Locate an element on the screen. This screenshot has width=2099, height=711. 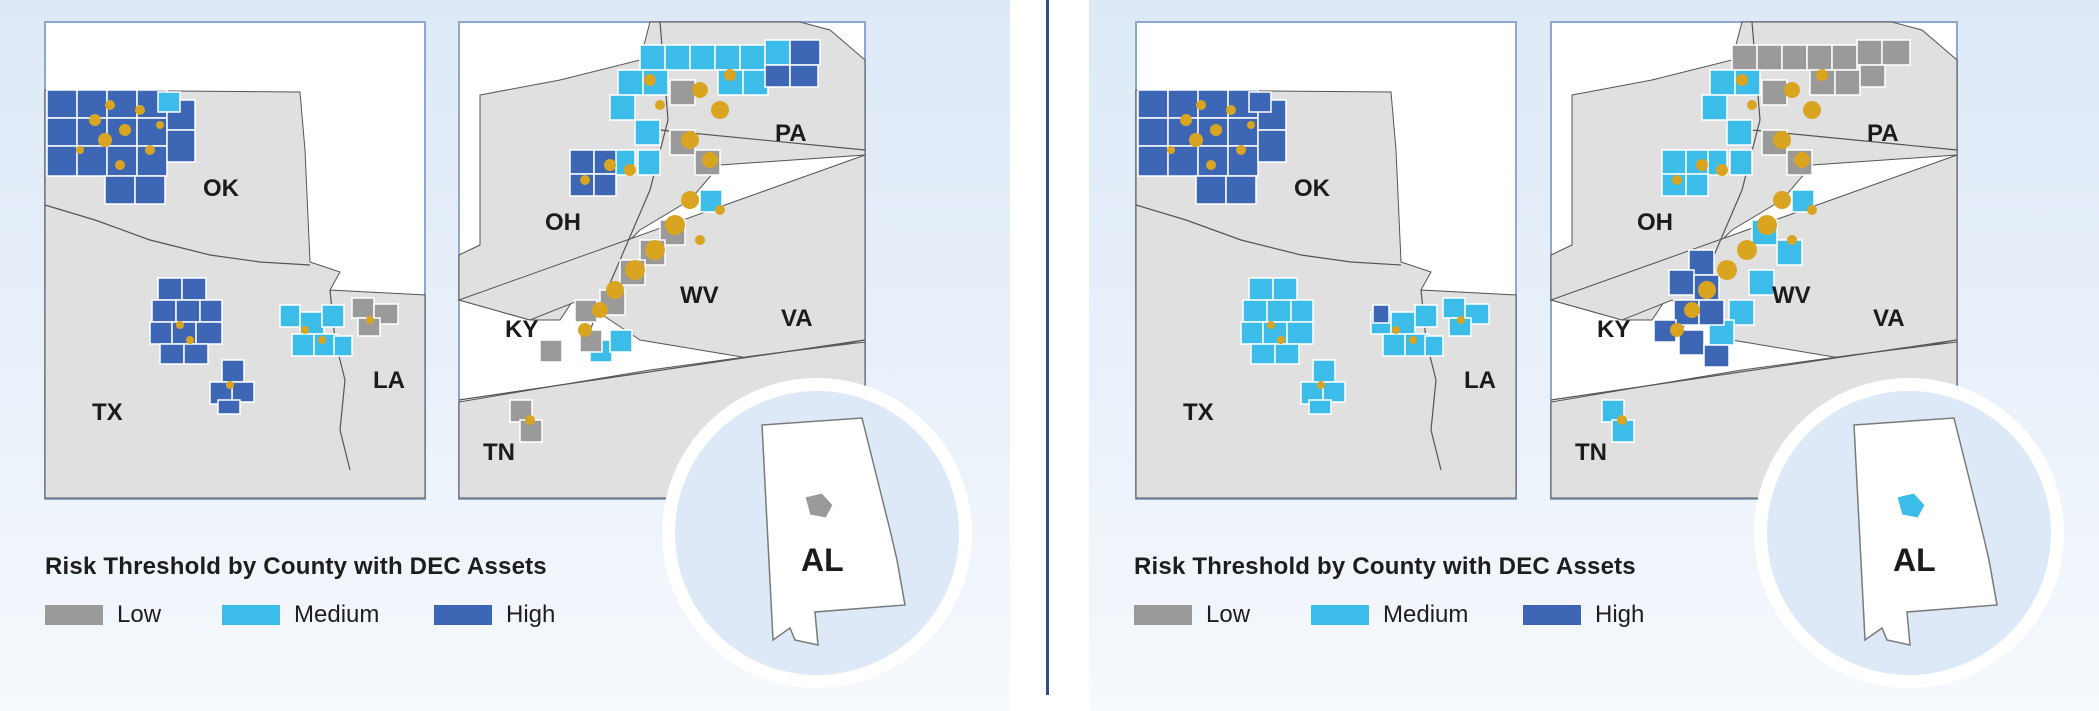
panel-divider is located at coordinates (1047, 347).